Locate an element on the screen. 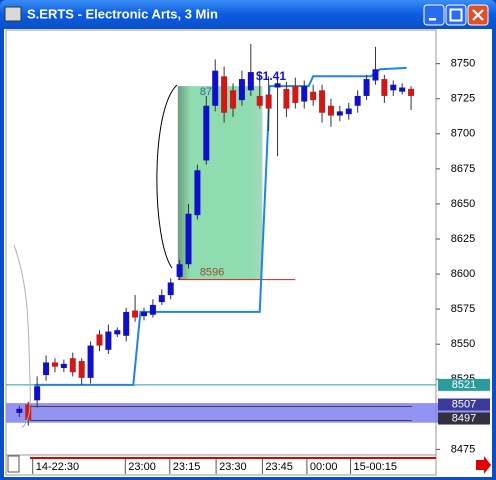  y-tick-label: 8475 is located at coordinates (463, 449).